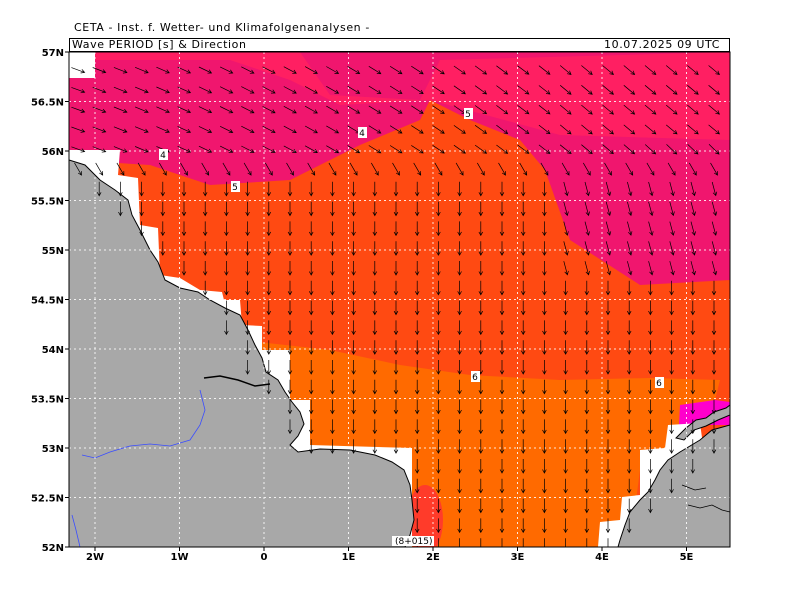  What do you see at coordinates (53, 548) in the screenshot?
I see `lat-tick-label: 52N` at bounding box center [53, 548].